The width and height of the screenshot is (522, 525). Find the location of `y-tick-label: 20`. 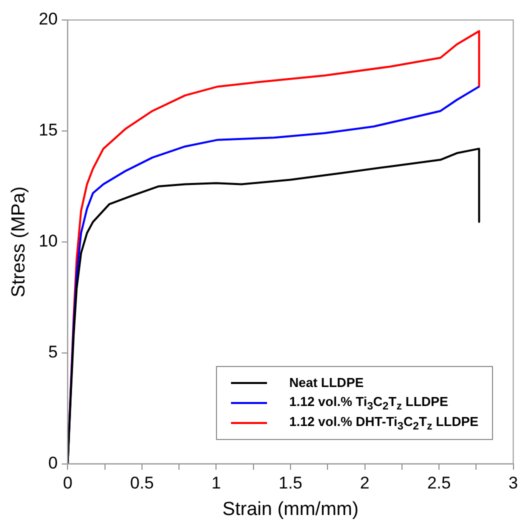

y-tick-label: 20 is located at coordinates (48, 19).